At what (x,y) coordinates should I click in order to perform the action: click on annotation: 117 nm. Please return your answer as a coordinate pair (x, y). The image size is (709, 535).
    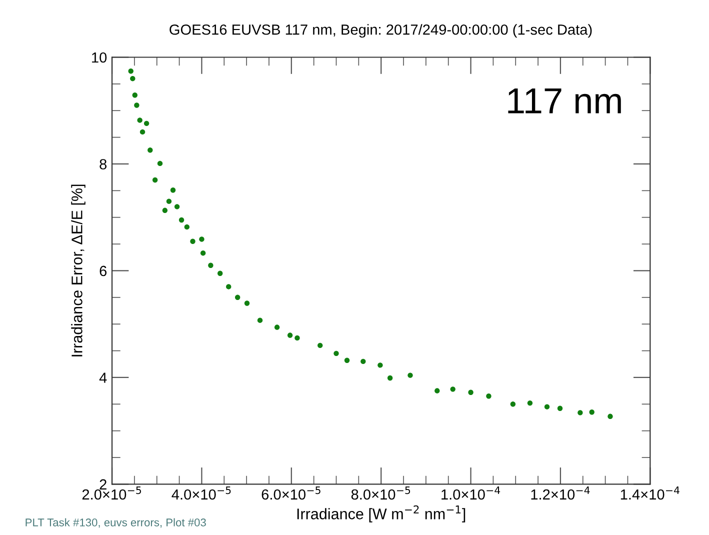
    Looking at the image, I should click on (564, 101).